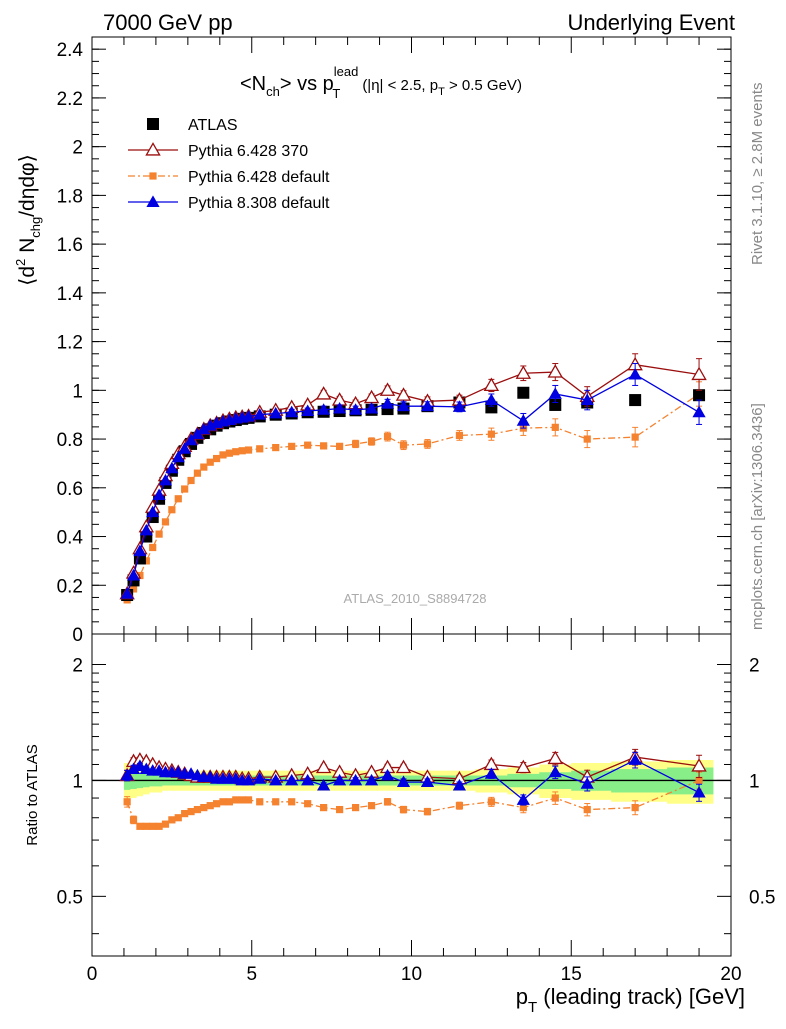  I want to click on plot-title: <Nch> vs plead T (|η| < 2.5, pT > 0.5 GeV), so click(381, 82).